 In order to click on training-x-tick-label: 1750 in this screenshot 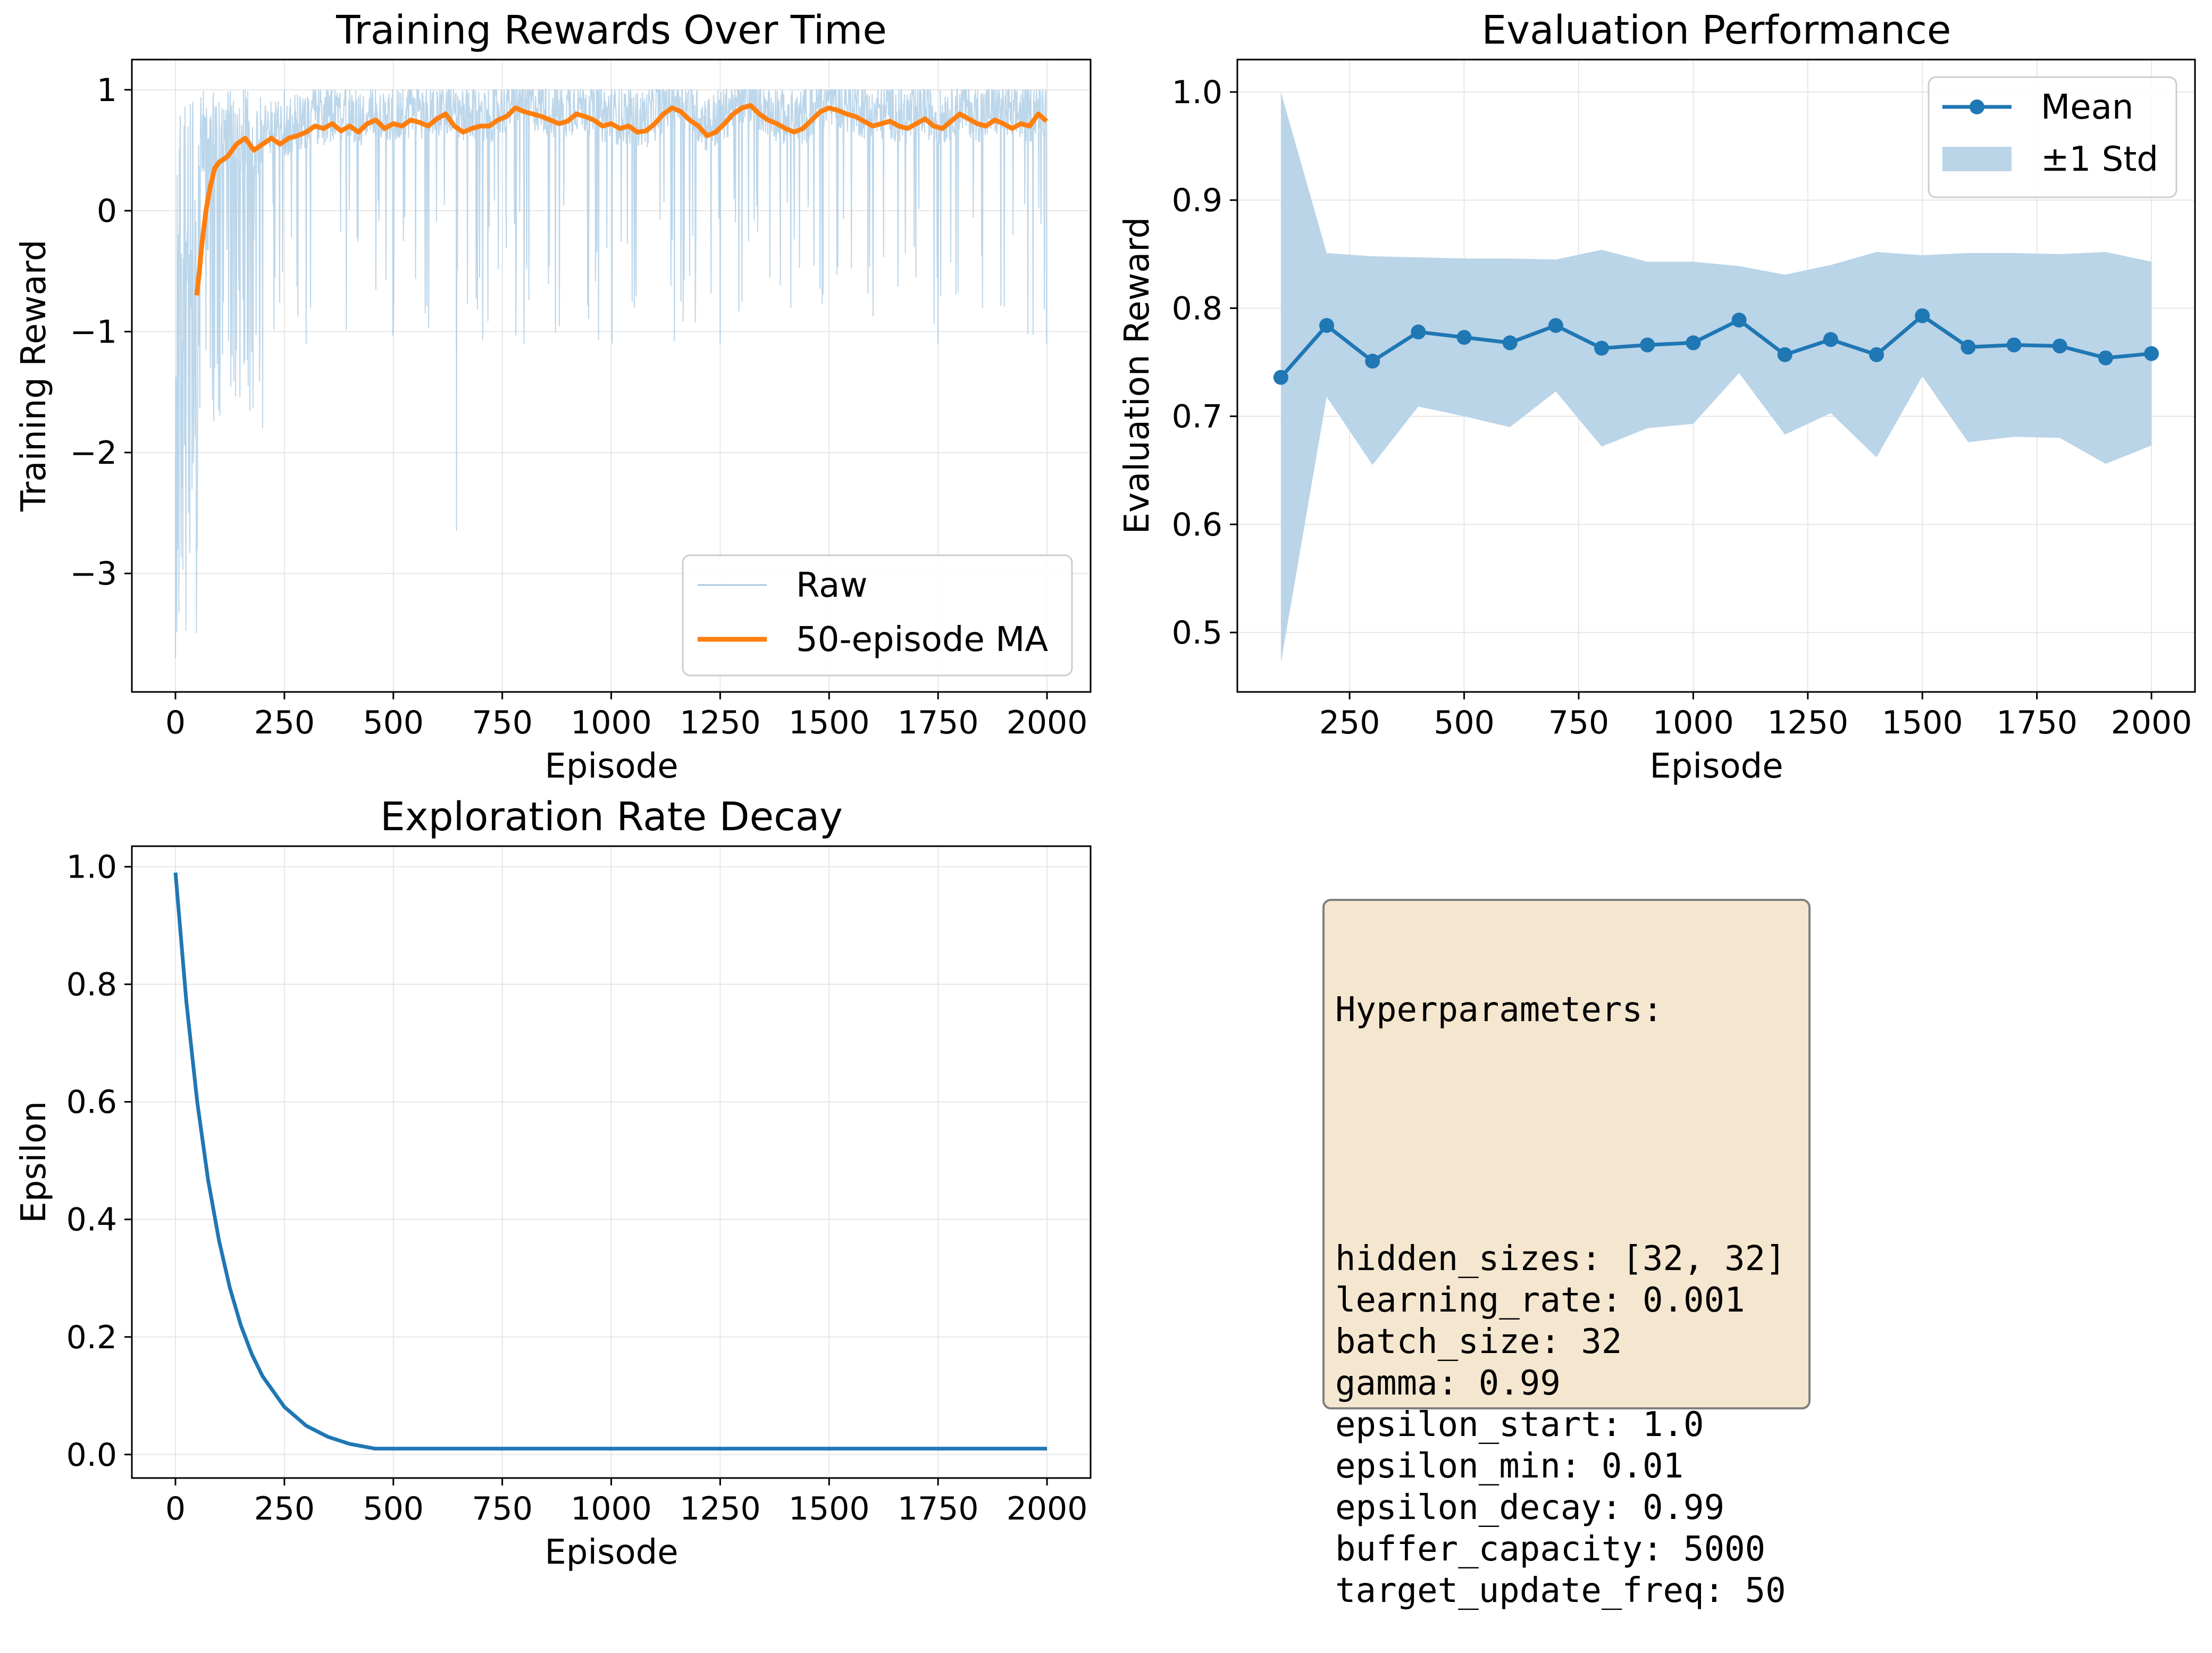, I will do `click(938, 722)`.